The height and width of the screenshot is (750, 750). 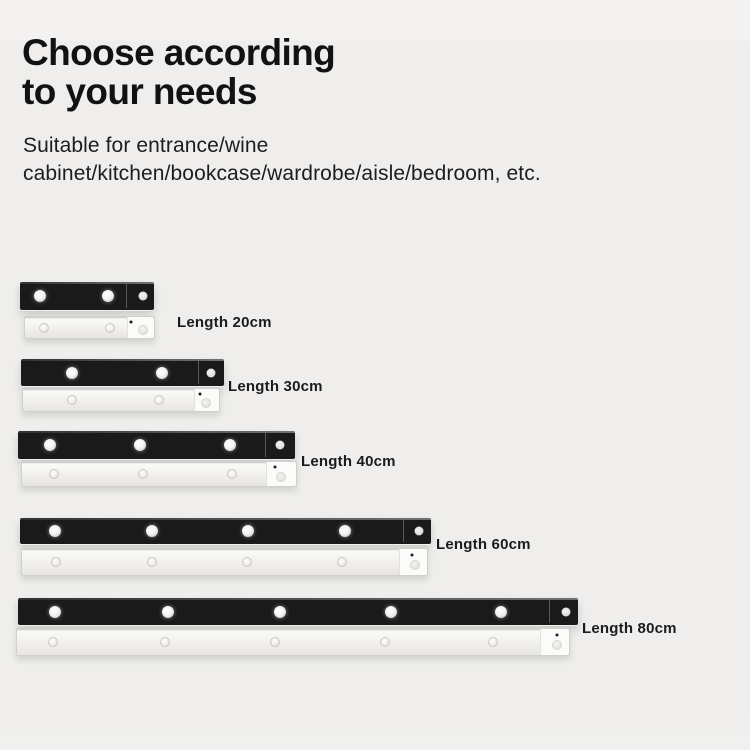 I want to click on page-title-line1: Choose according, so click(x=179, y=52).